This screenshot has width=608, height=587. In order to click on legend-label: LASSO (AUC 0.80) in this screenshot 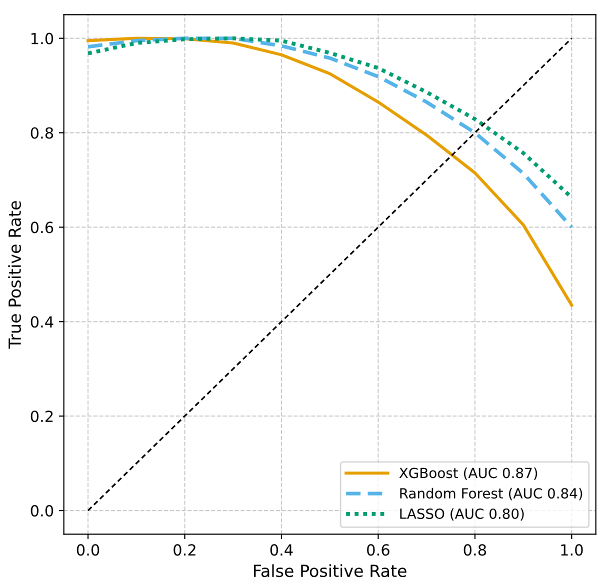, I will do `click(462, 514)`.